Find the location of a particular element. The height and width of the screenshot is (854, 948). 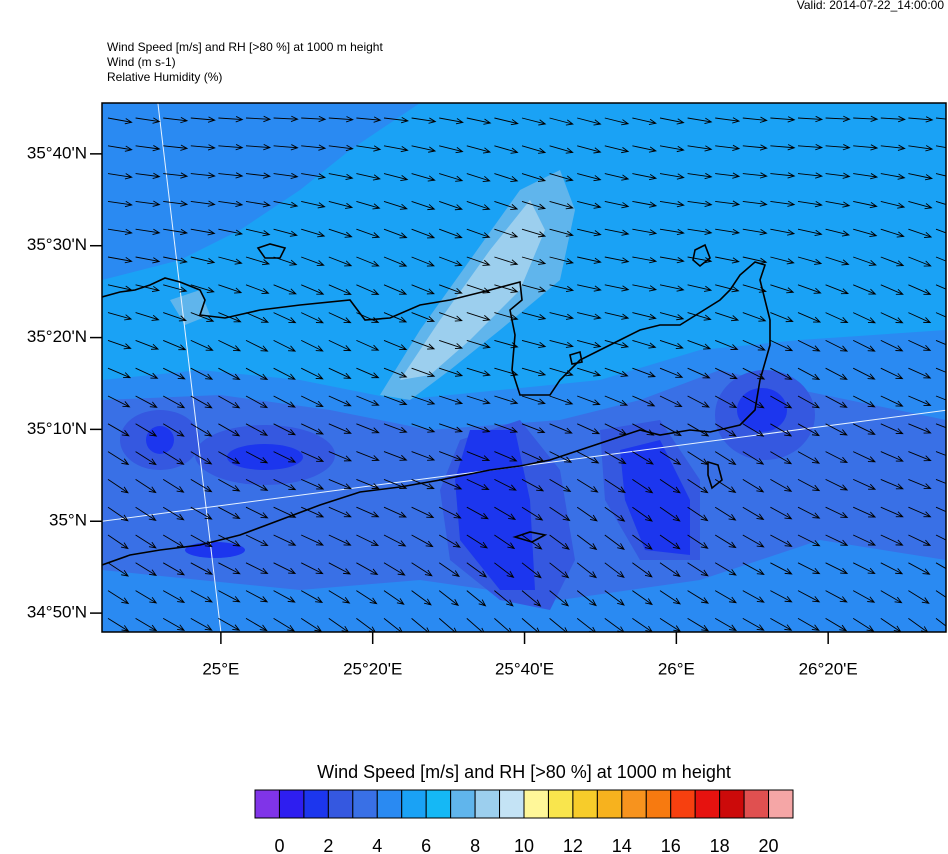

colorbar-tick-label: 12 is located at coordinates (573, 845).